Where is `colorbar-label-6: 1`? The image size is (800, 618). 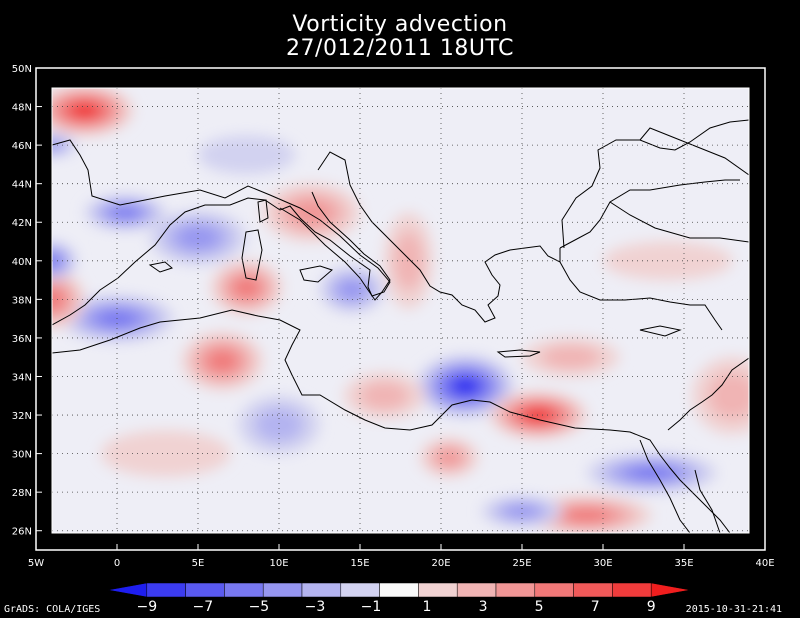
colorbar-label-6: 1 is located at coordinates (427, 607).